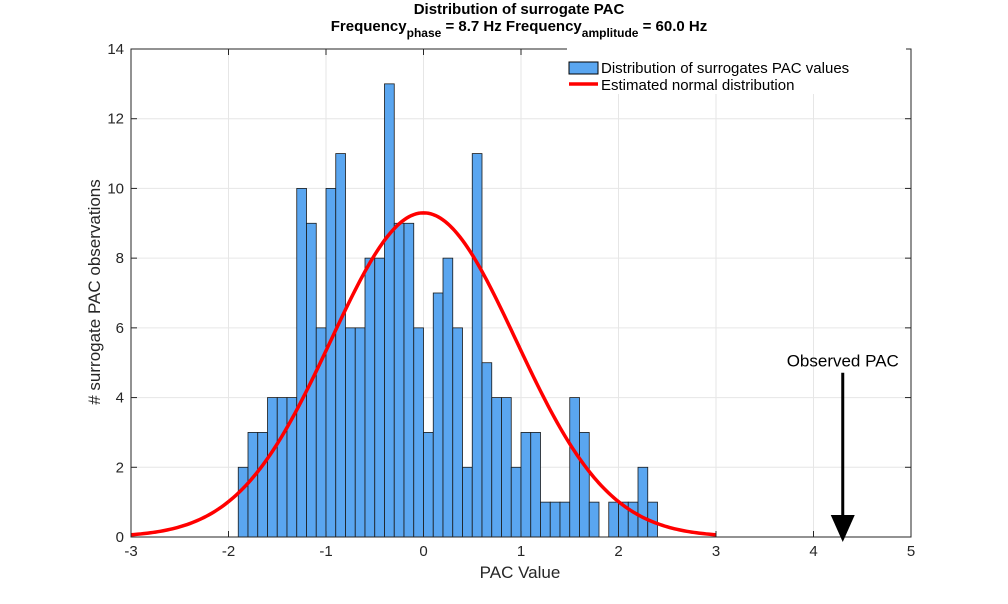  What do you see at coordinates (672, 26) in the screenshot?
I see `subtitle-part-3: = 60.0 Hz` at bounding box center [672, 26].